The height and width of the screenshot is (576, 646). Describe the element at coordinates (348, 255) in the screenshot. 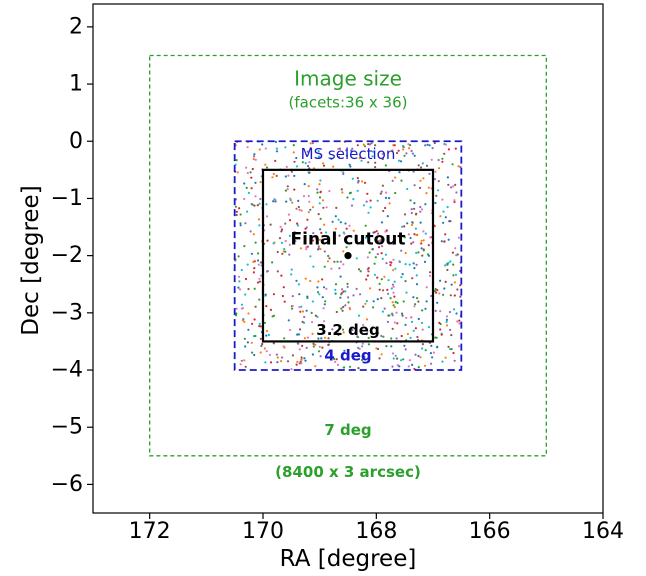

I see `ms-selection-box` at that location.